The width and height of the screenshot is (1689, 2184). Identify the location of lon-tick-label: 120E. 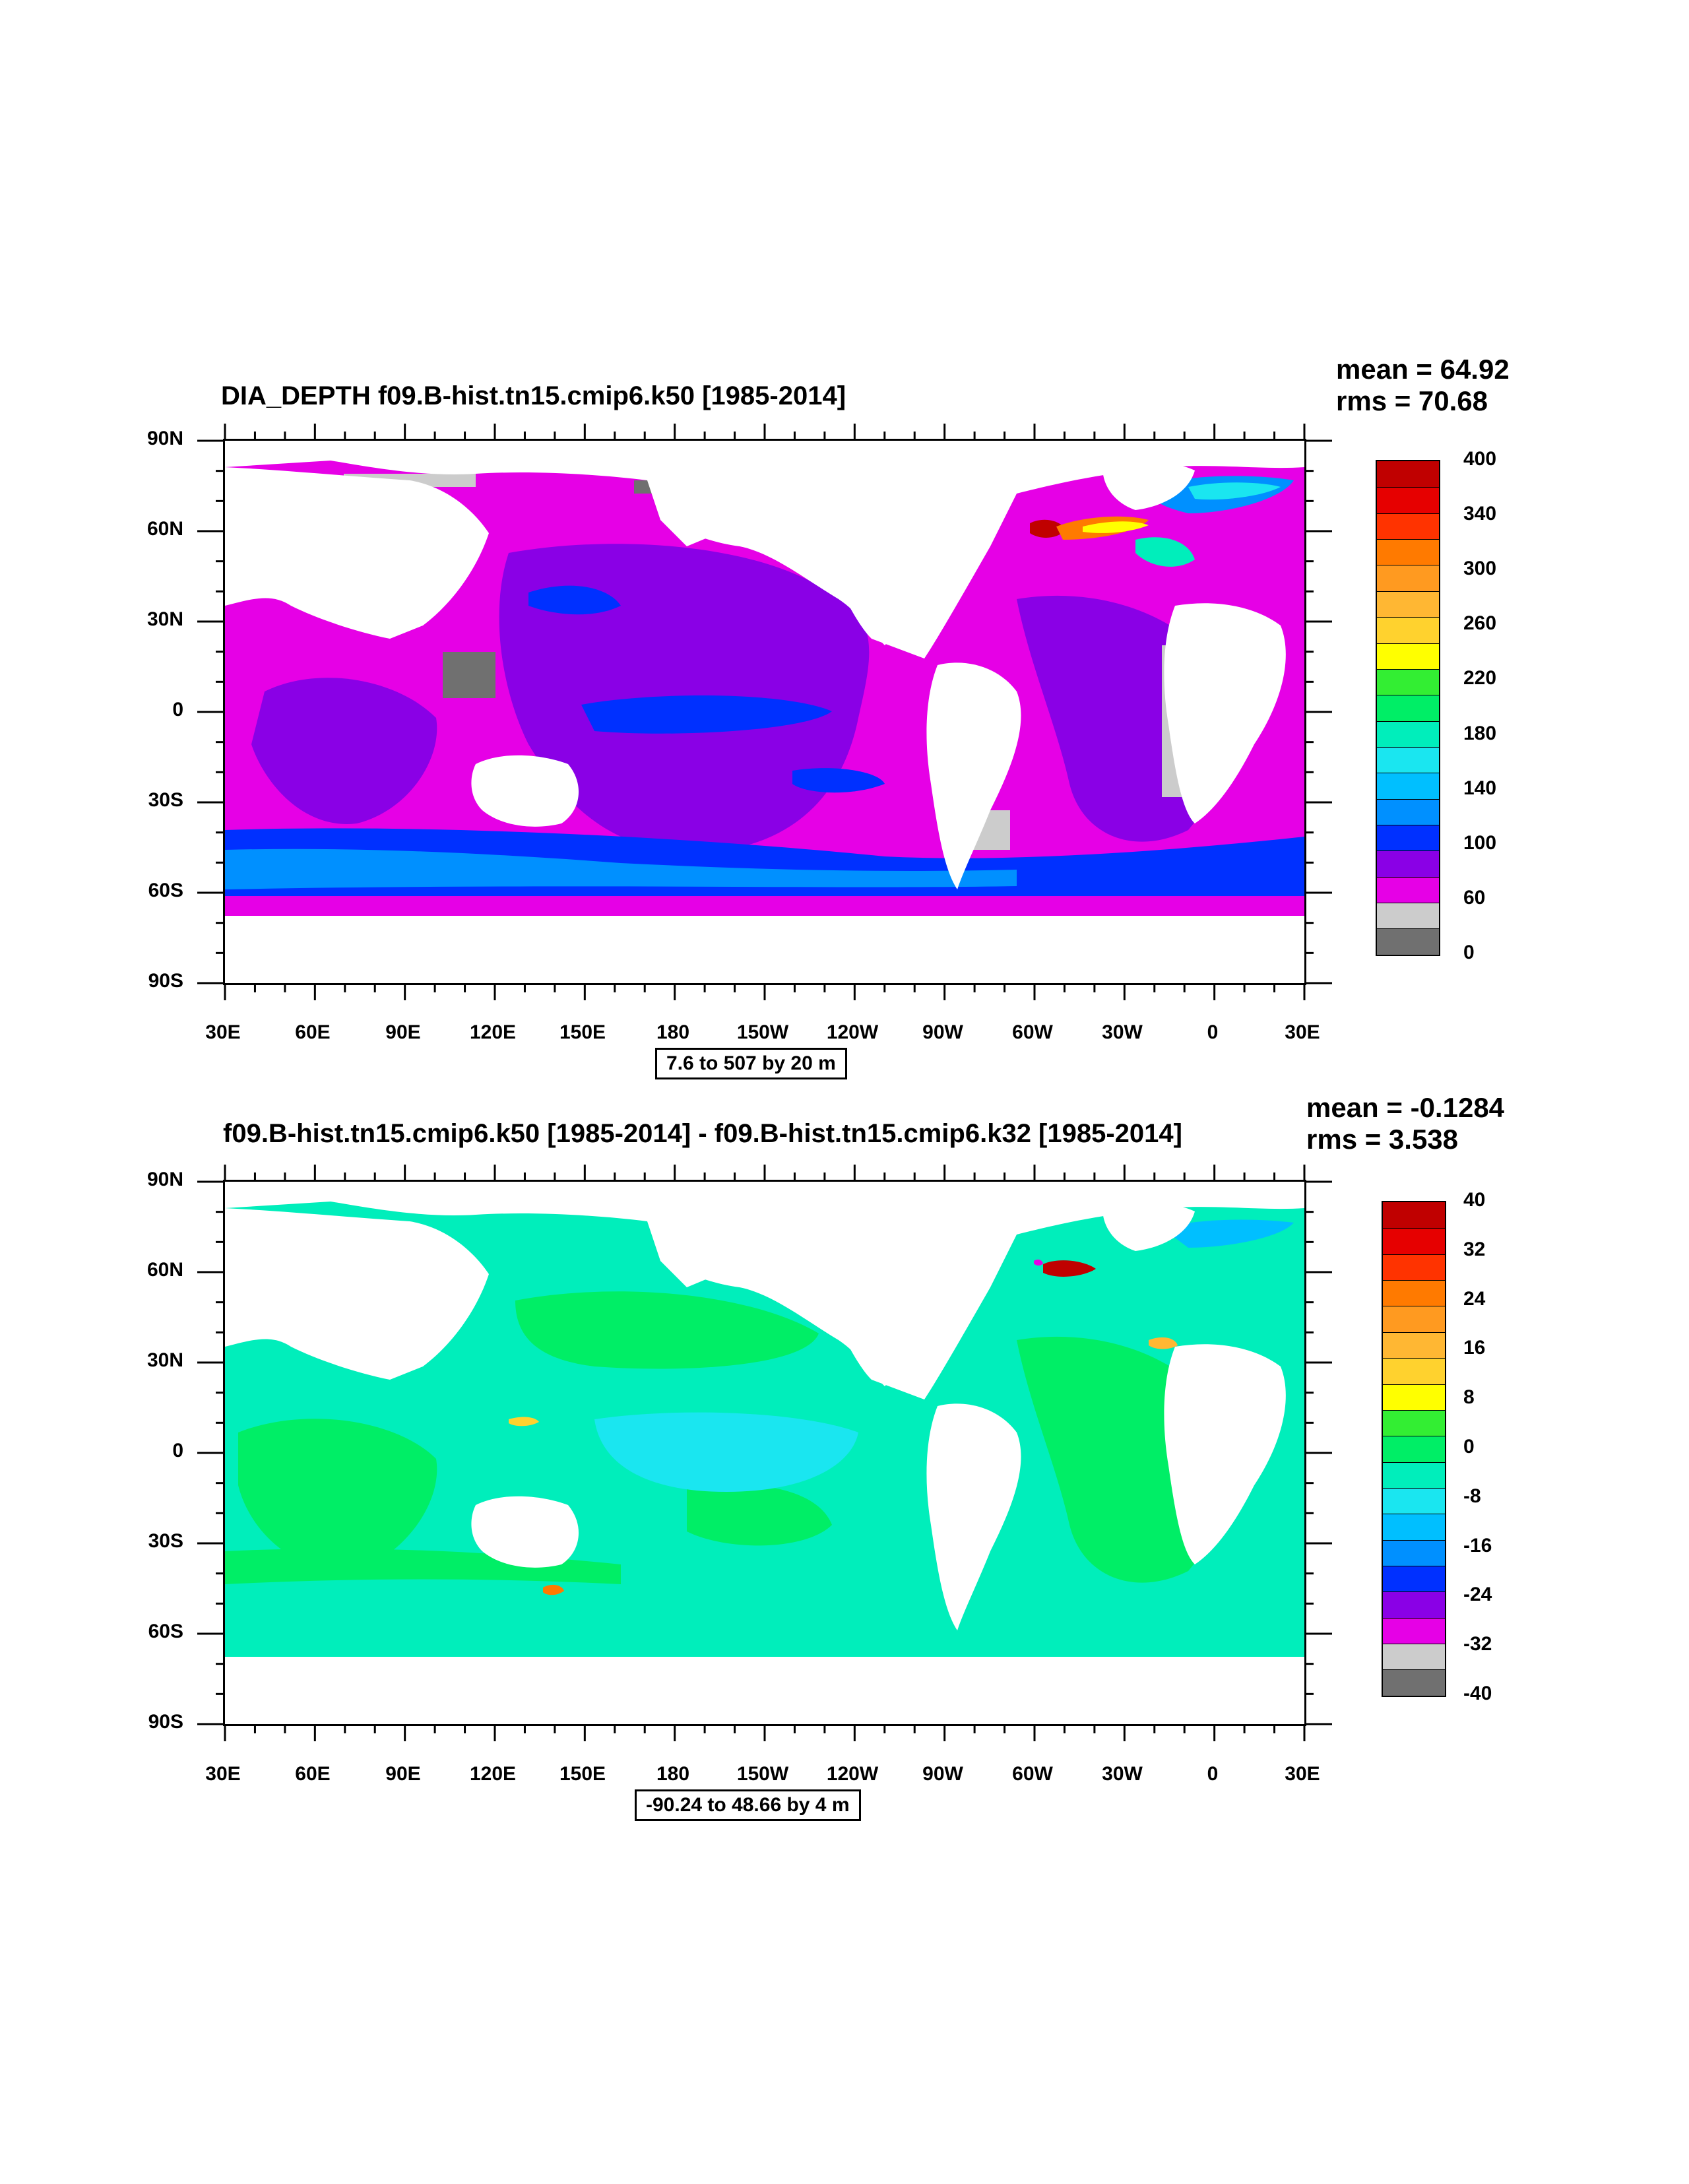
(493, 1774).